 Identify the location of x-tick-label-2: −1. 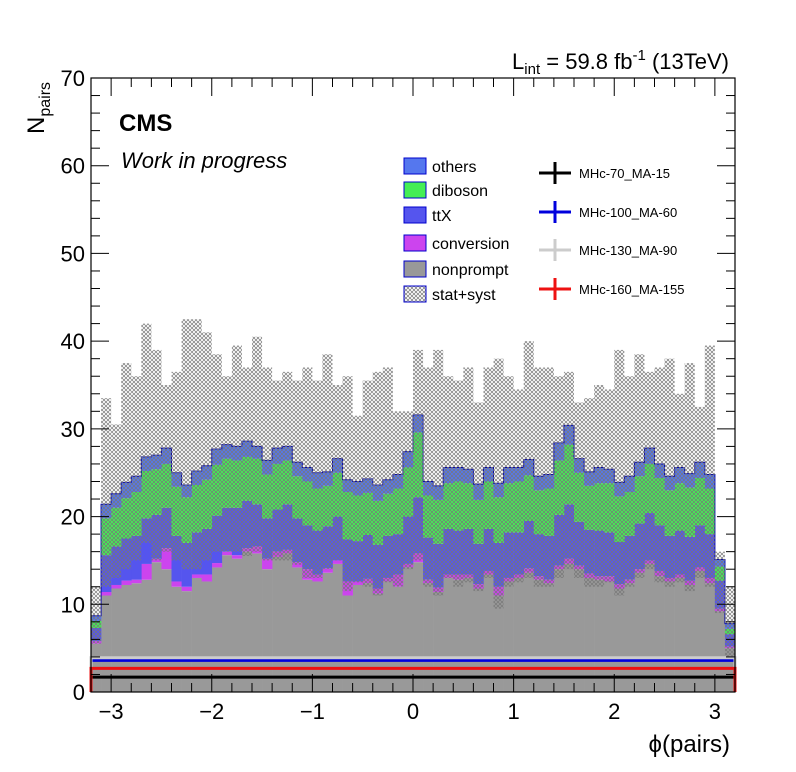
(312, 711).